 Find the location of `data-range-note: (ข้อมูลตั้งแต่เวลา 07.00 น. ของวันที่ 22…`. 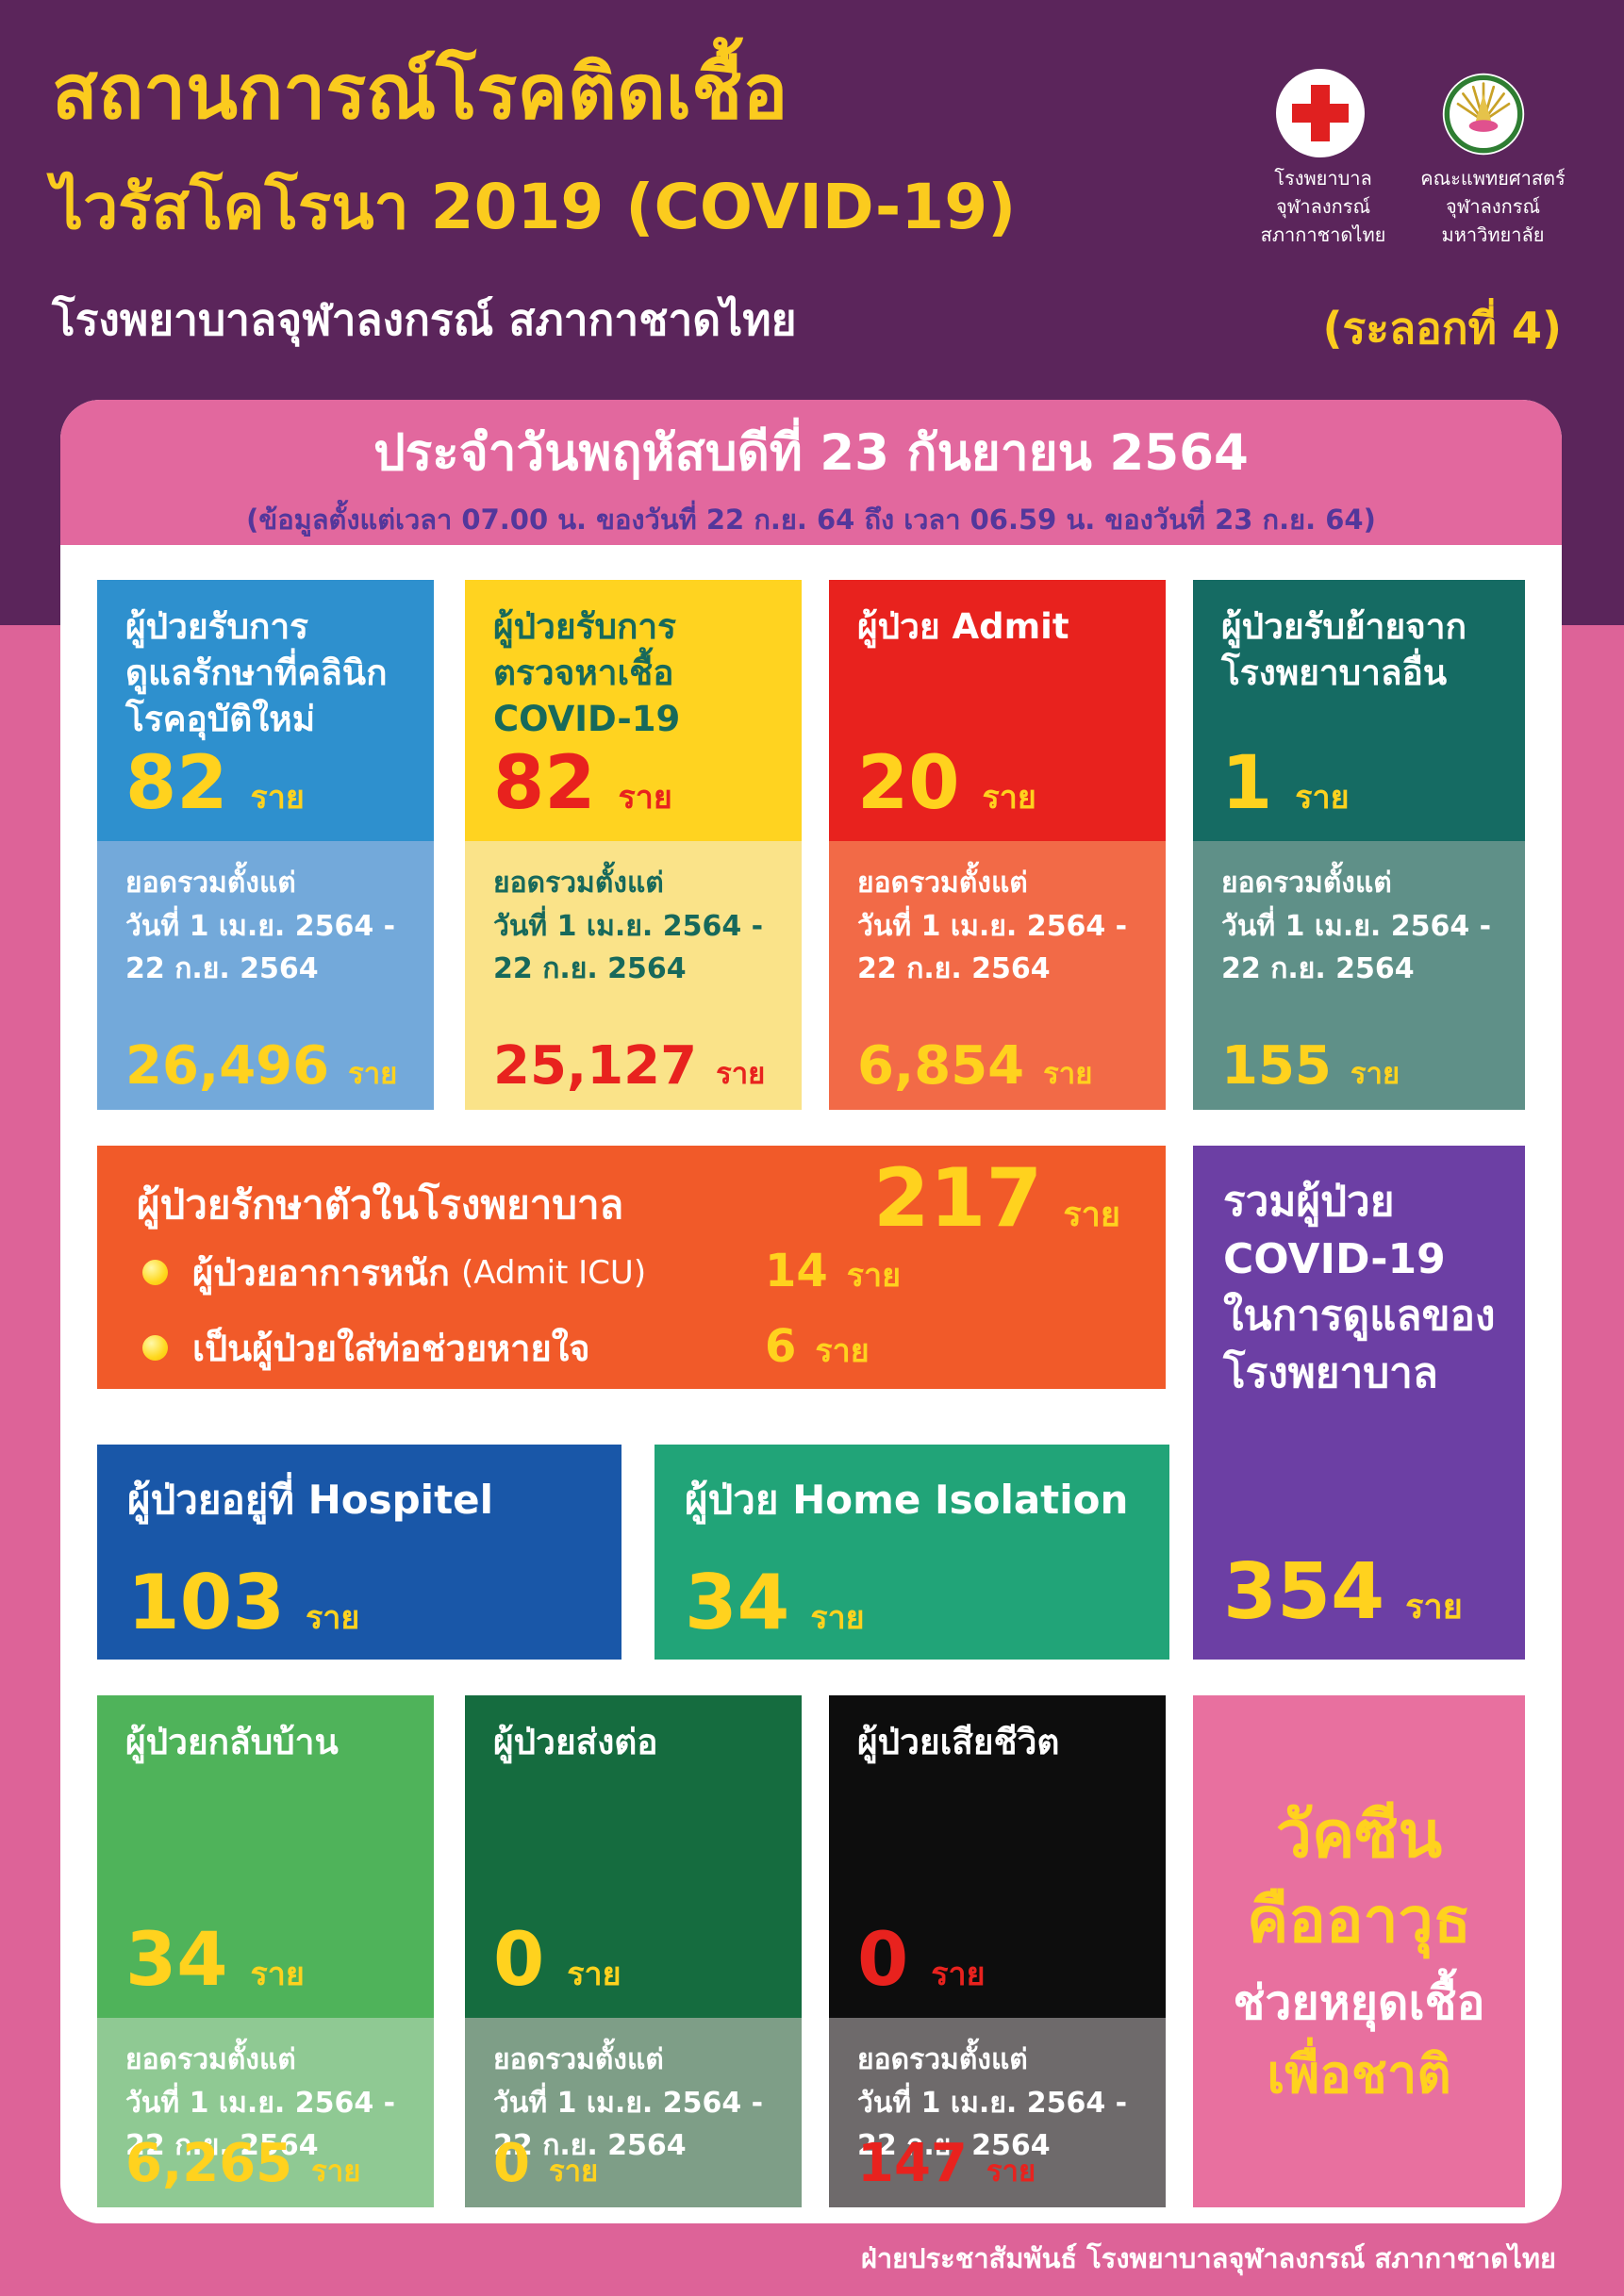

data-range-note: (ข้อมูลตั้งแต่เวลา 07.00 น. ของวันที่ 22… is located at coordinates (811, 520).